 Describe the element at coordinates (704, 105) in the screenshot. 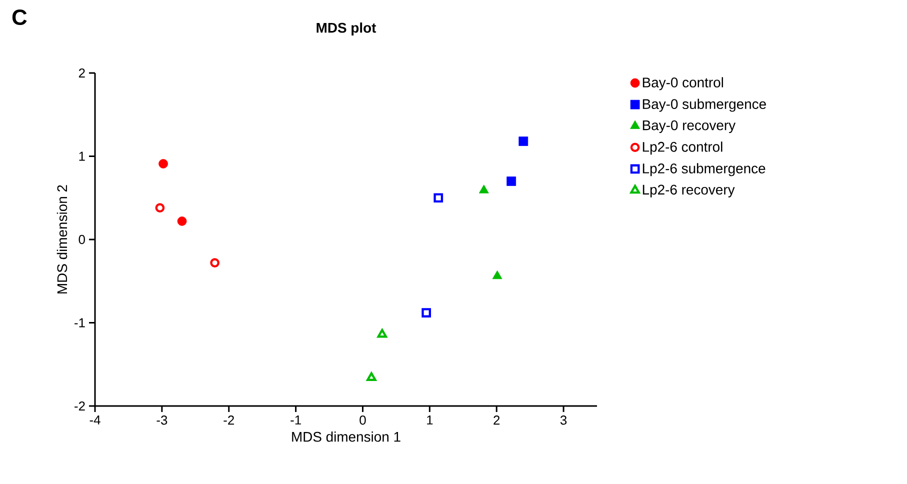

I see `legend-label: Bay-0 submergence` at that location.